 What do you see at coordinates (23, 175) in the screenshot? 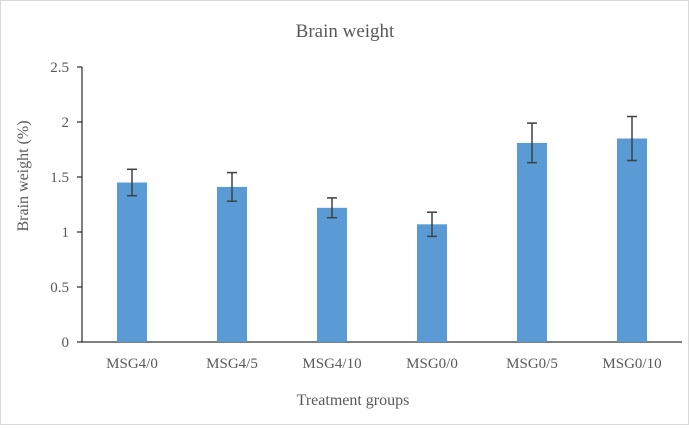
I see `y-axis-title: Brain weight (%)` at bounding box center [23, 175].